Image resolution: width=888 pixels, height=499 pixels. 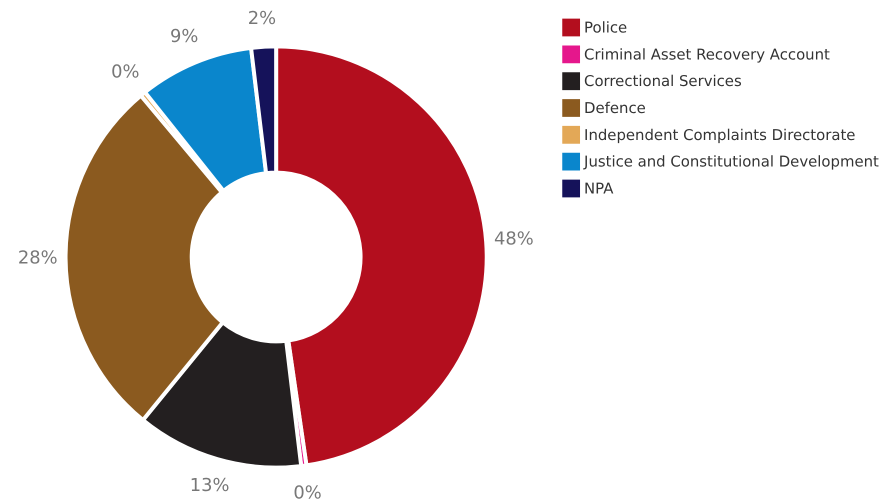 What do you see at coordinates (38, 257) in the screenshot?
I see `data-label: 28%` at bounding box center [38, 257].